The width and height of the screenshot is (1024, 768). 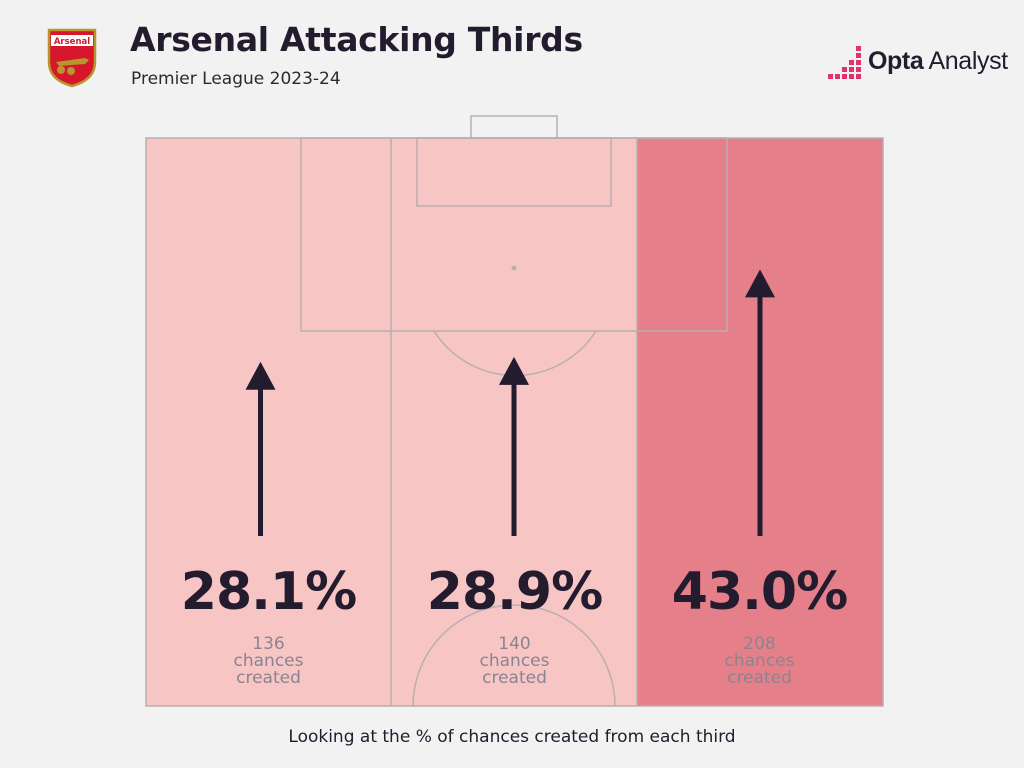 I want to click on count-label-right: 208 chances created, so click(x=759, y=661).